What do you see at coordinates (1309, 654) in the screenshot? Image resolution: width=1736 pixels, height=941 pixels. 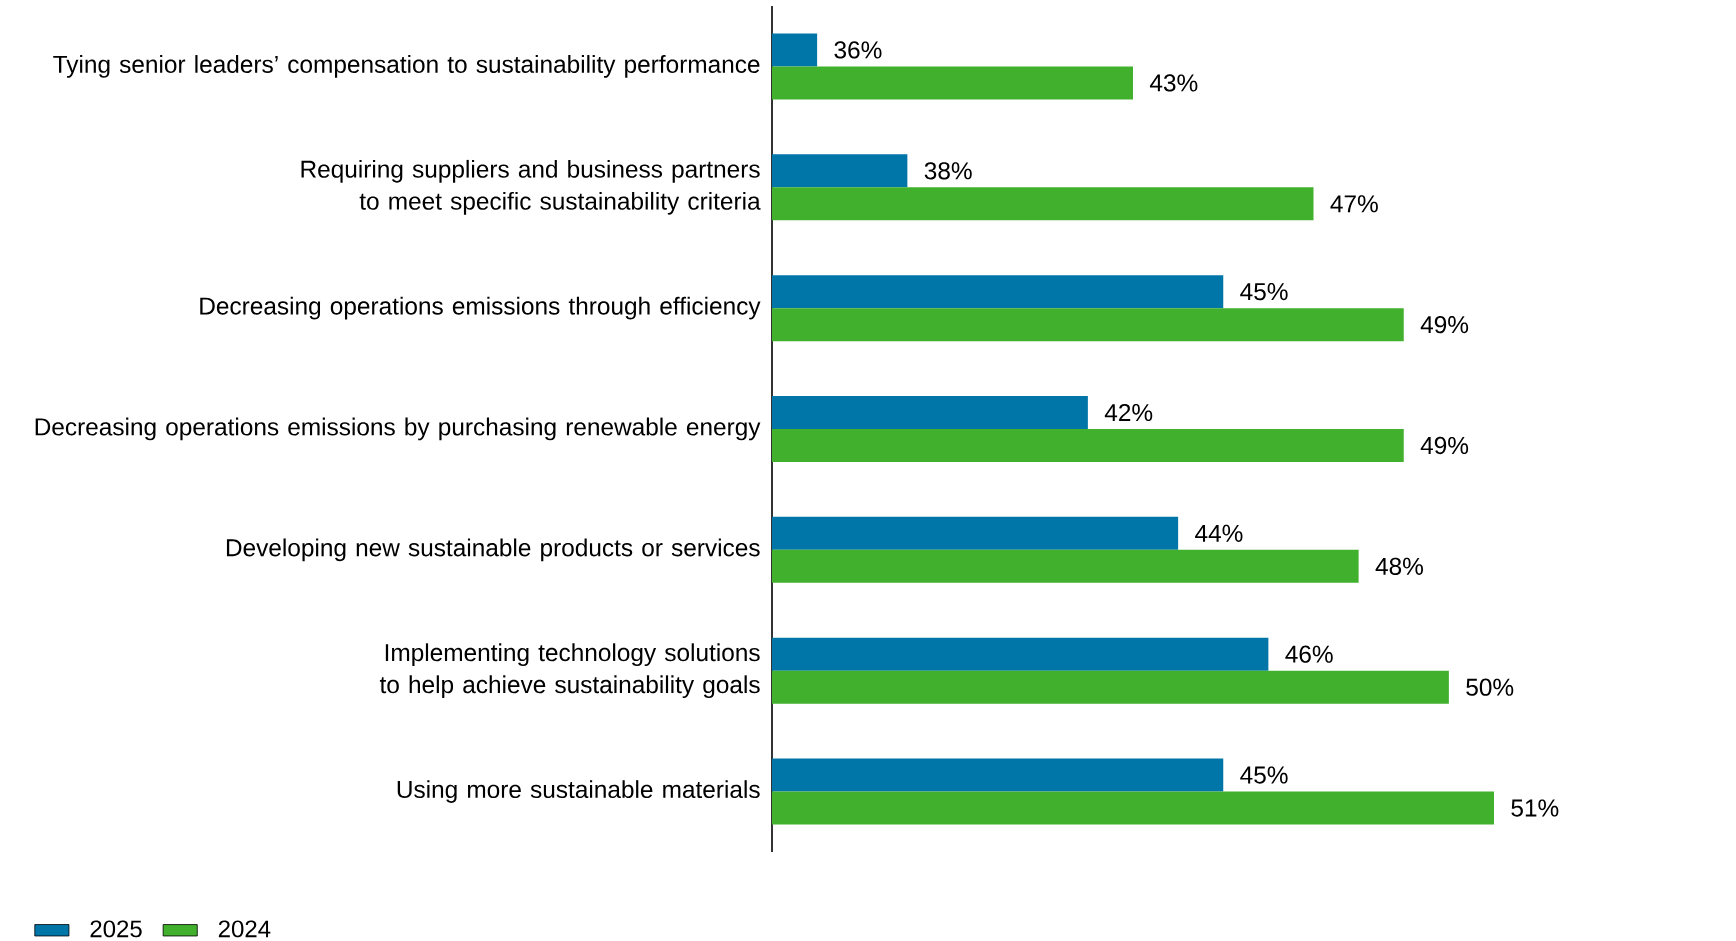 I see `data-label: 46%` at bounding box center [1309, 654].